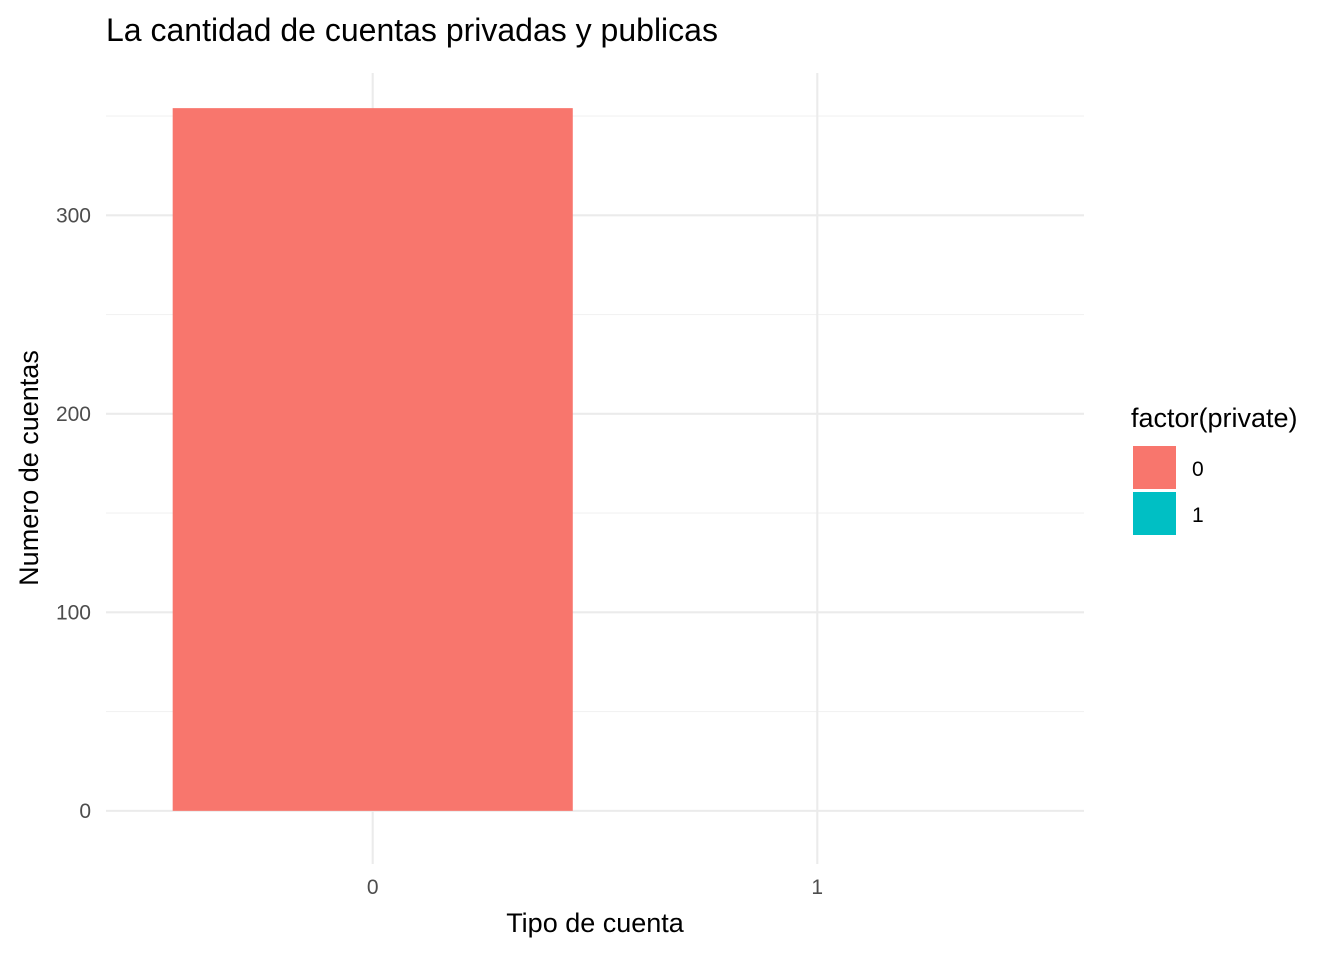 The width and height of the screenshot is (1344, 960). What do you see at coordinates (85, 811) in the screenshot?
I see `y-tick-label: 0` at bounding box center [85, 811].